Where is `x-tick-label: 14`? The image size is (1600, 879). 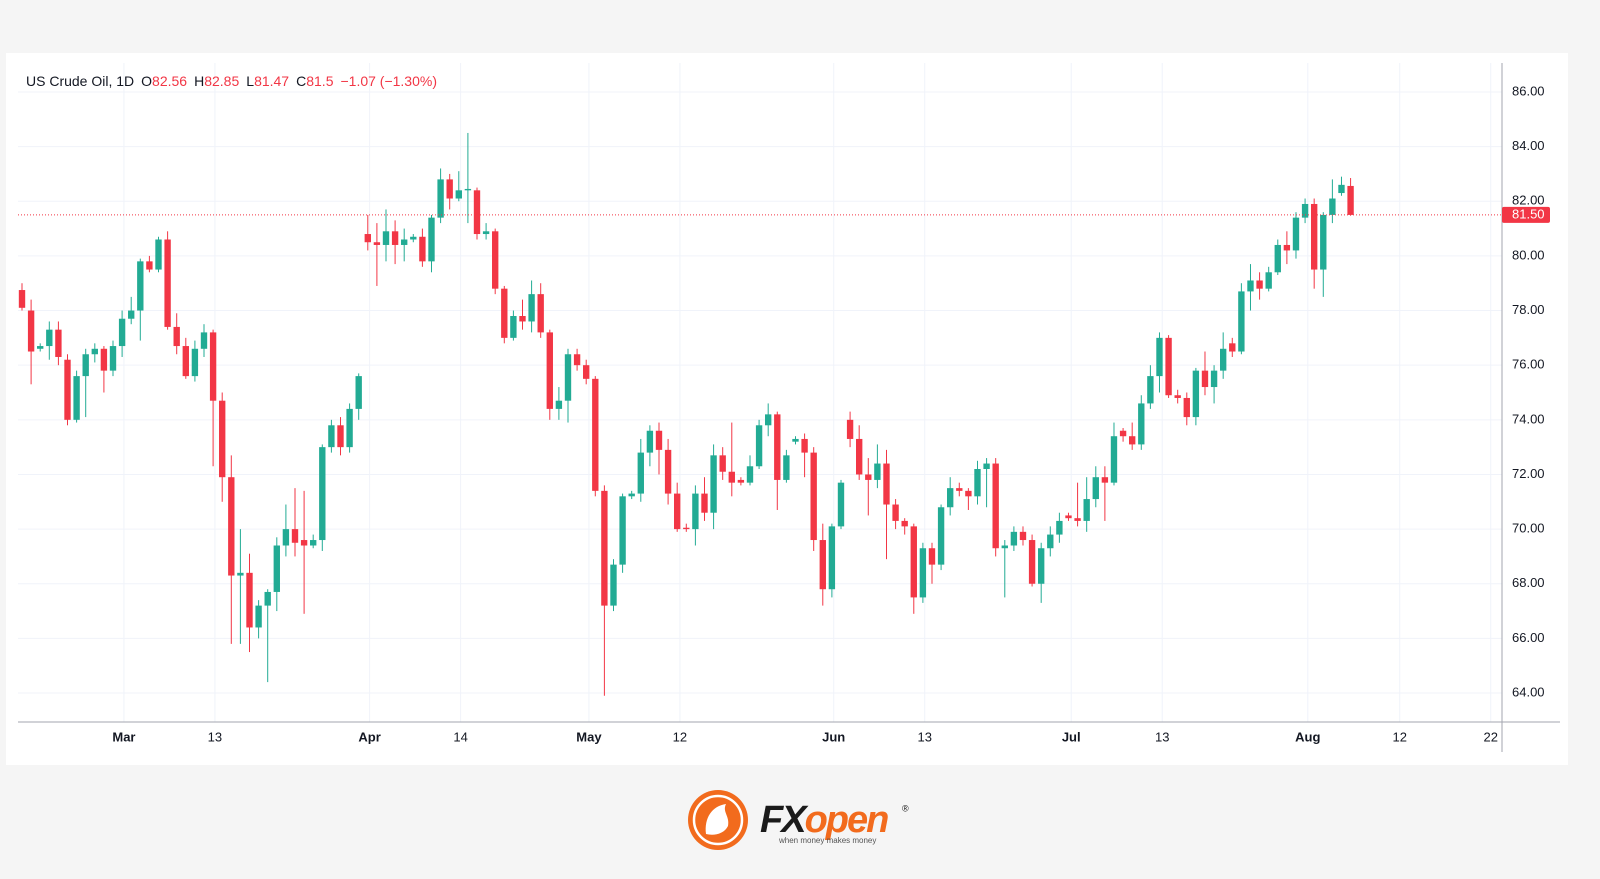 x-tick-label: 14 is located at coordinates (460, 736).